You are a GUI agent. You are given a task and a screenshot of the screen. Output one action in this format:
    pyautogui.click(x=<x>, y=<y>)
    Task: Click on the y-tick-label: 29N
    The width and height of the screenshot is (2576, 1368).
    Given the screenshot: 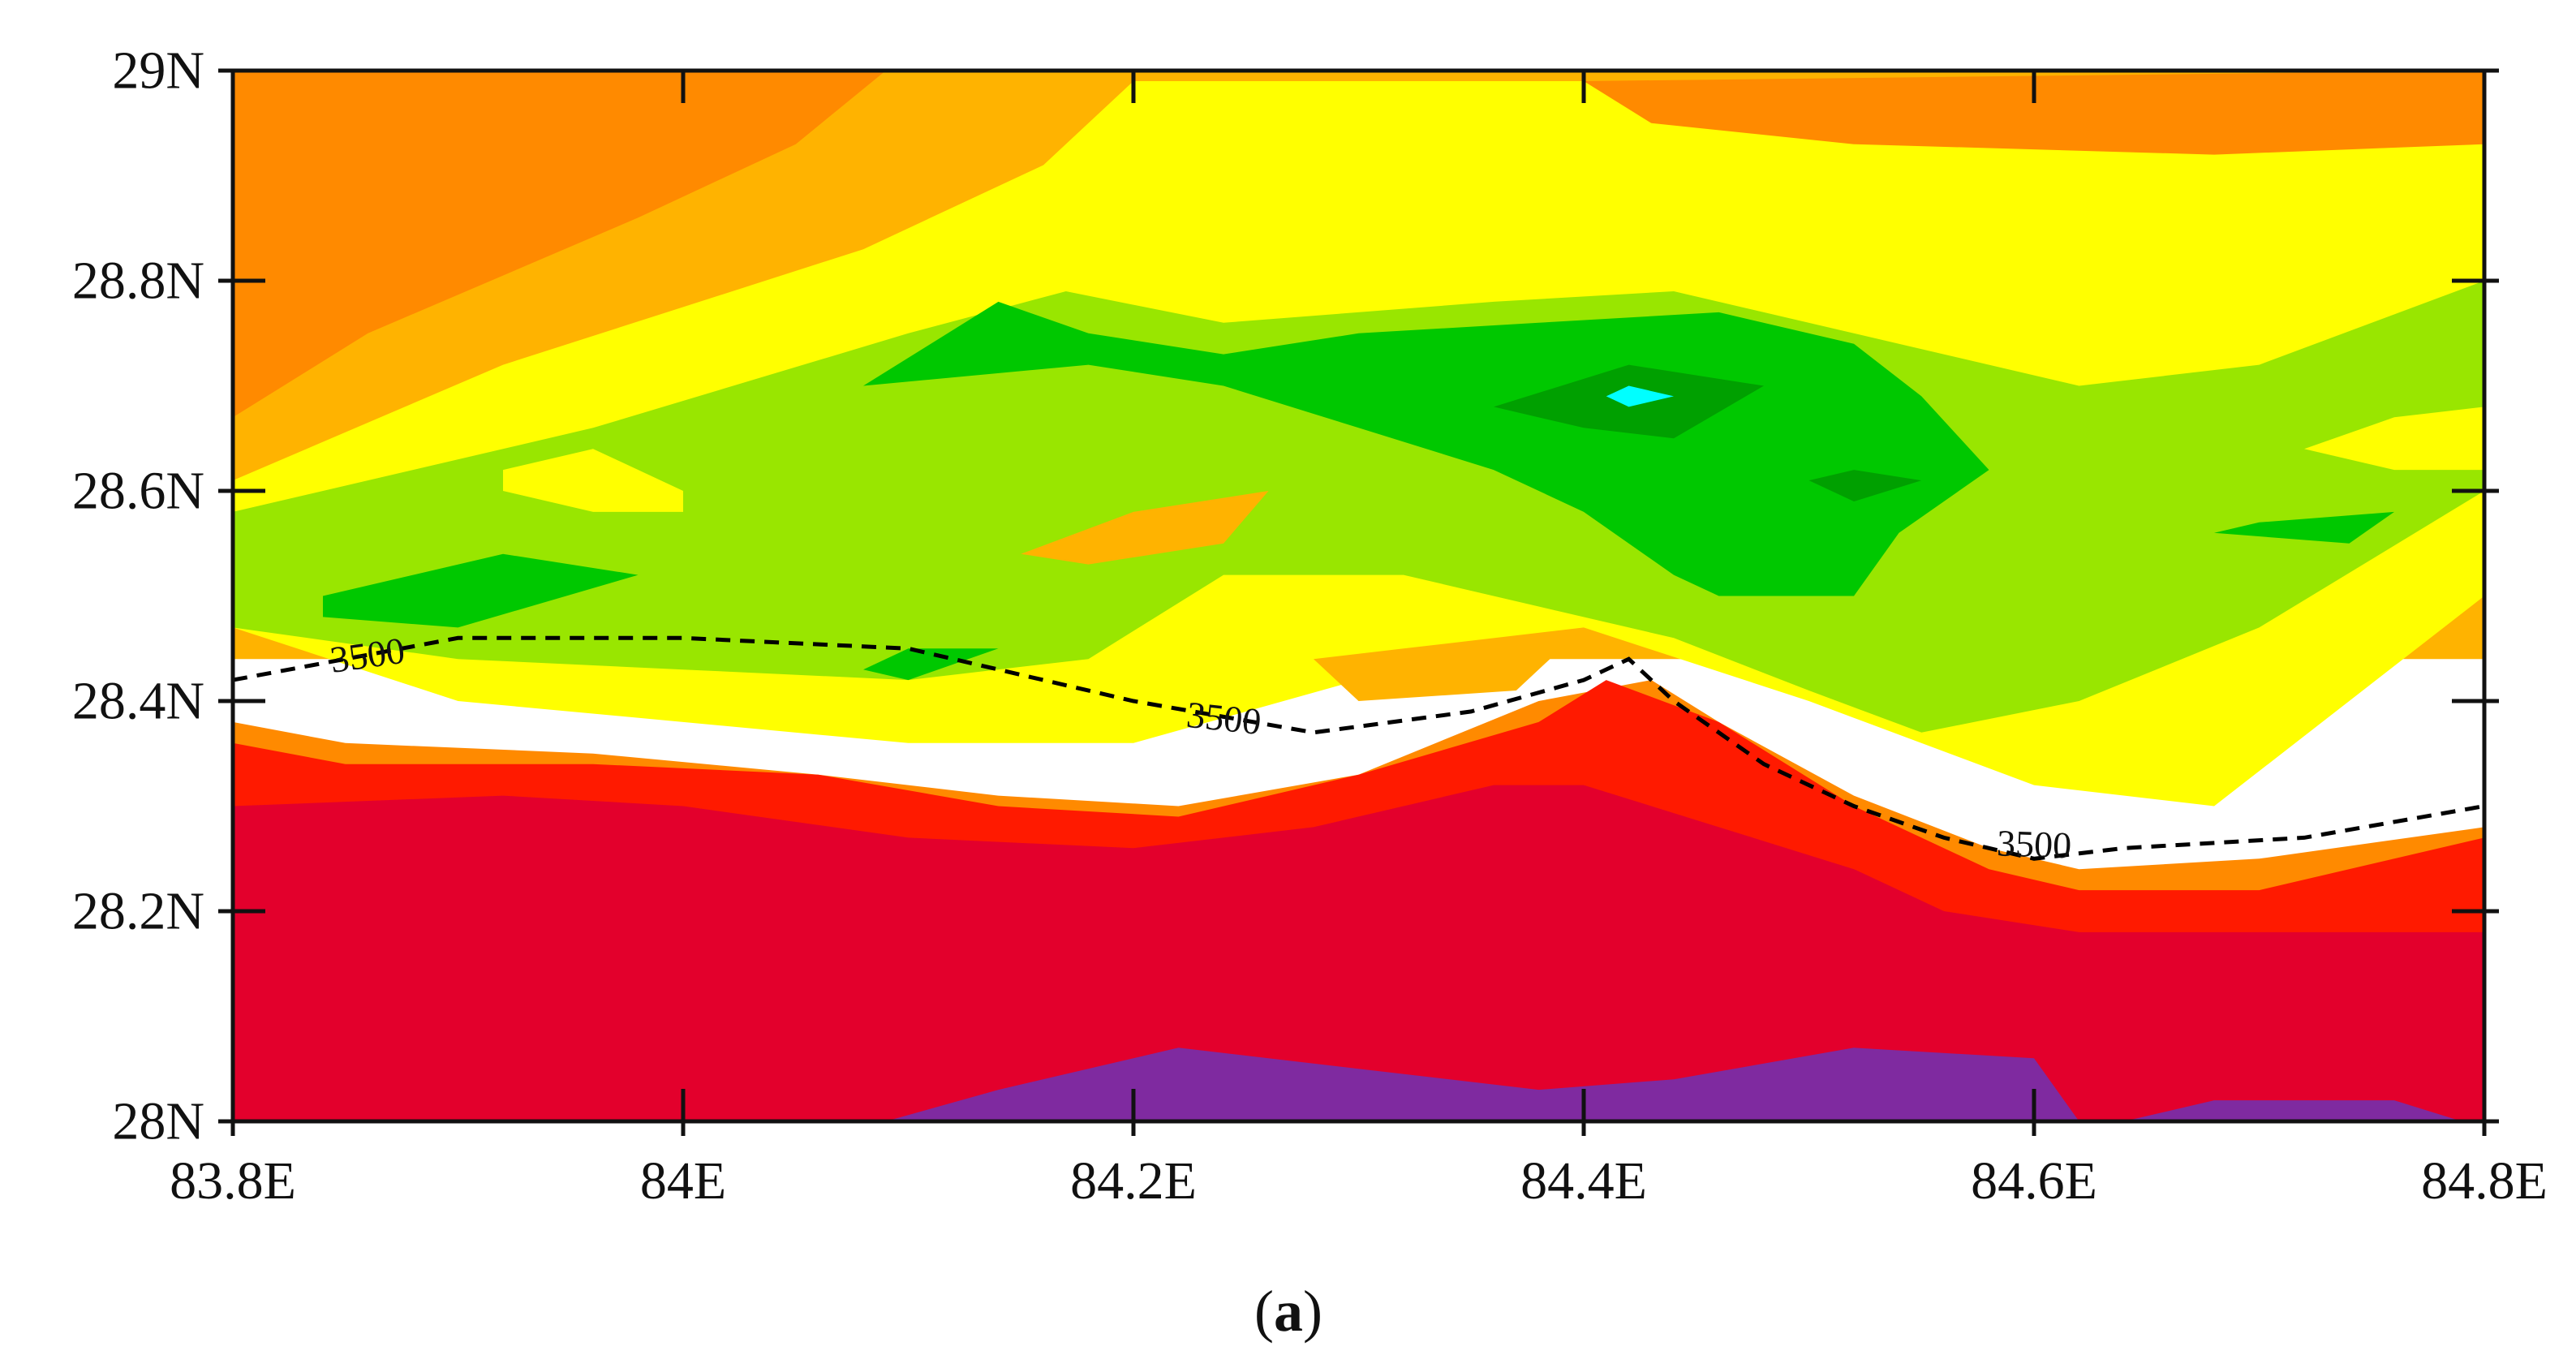 What is the action you would take?
    pyautogui.click(x=158, y=71)
    